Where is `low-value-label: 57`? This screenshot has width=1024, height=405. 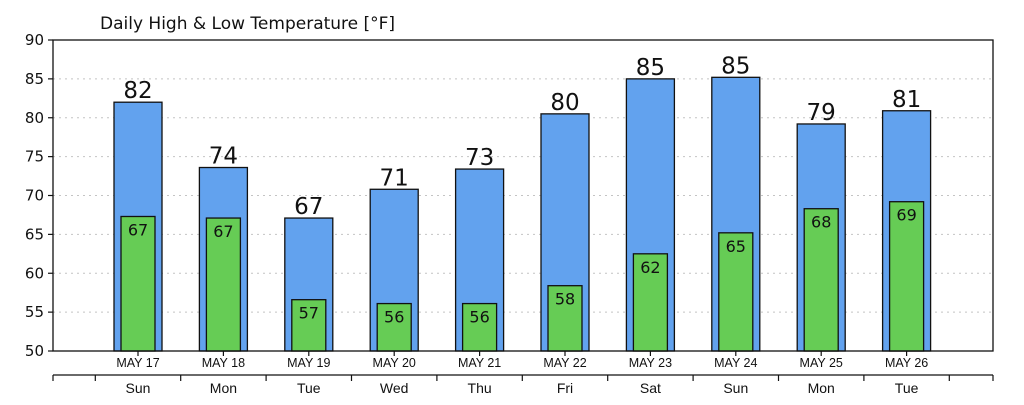 low-value-label: 57 is located at coordinates (309, 313).